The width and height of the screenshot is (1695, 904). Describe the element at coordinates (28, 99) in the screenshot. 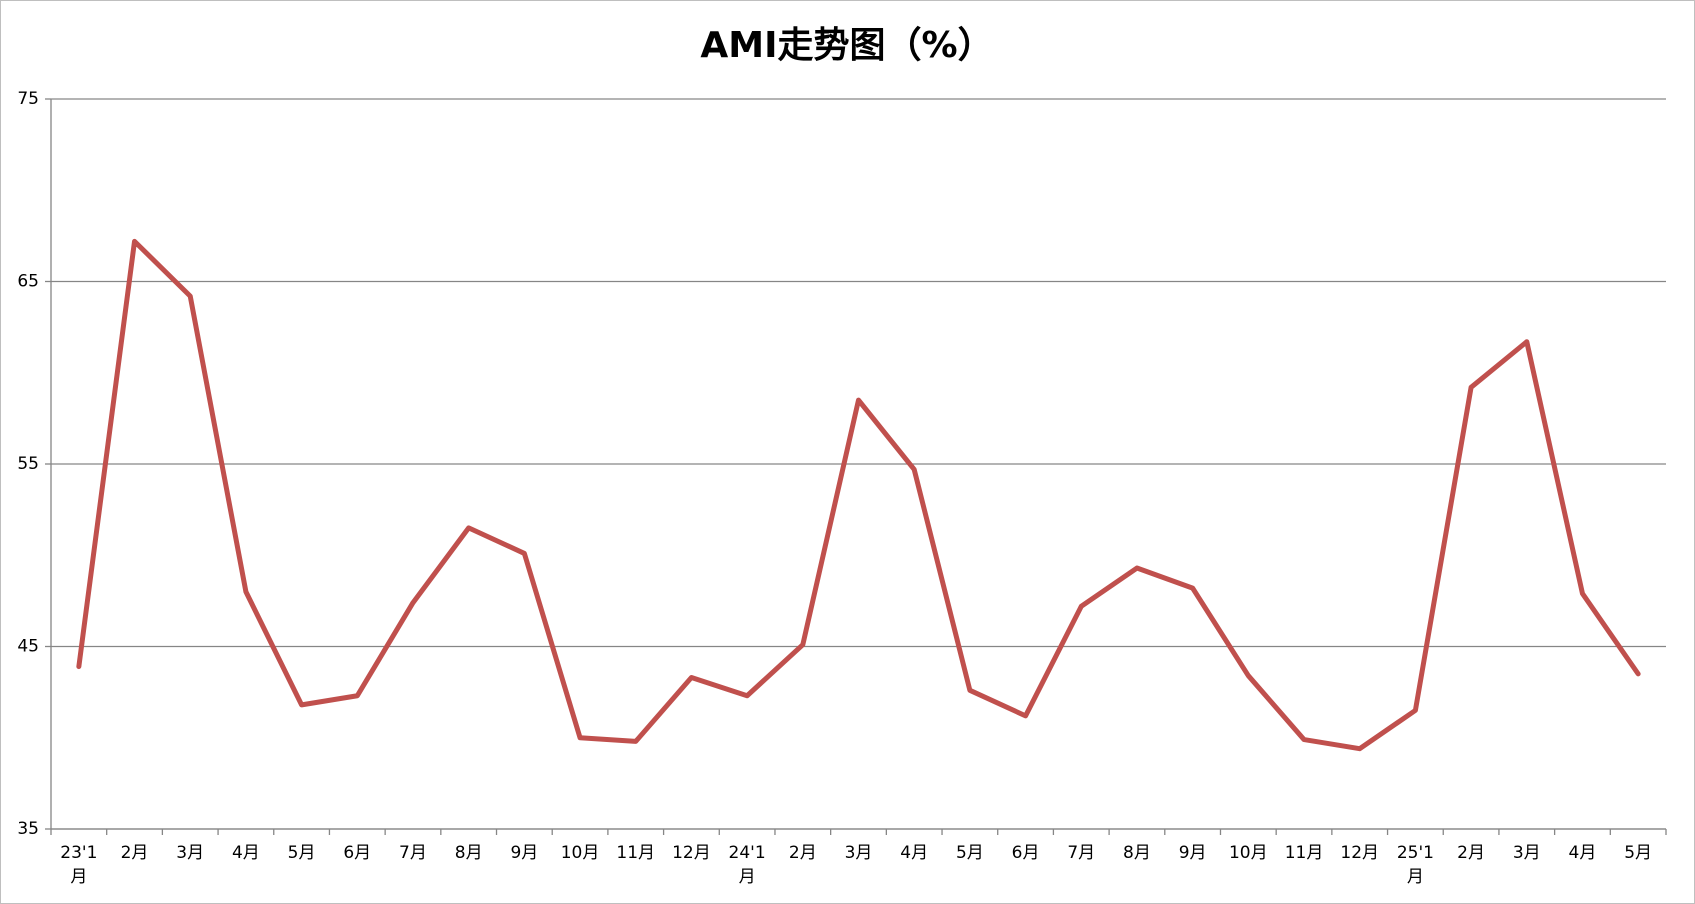

I see `y-tick-label: 75` at that location.